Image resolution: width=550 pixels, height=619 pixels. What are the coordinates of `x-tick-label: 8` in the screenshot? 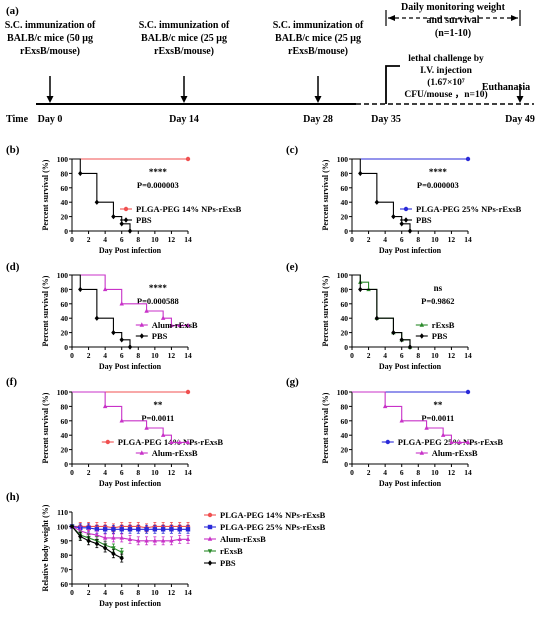 It's located at (418, 472).